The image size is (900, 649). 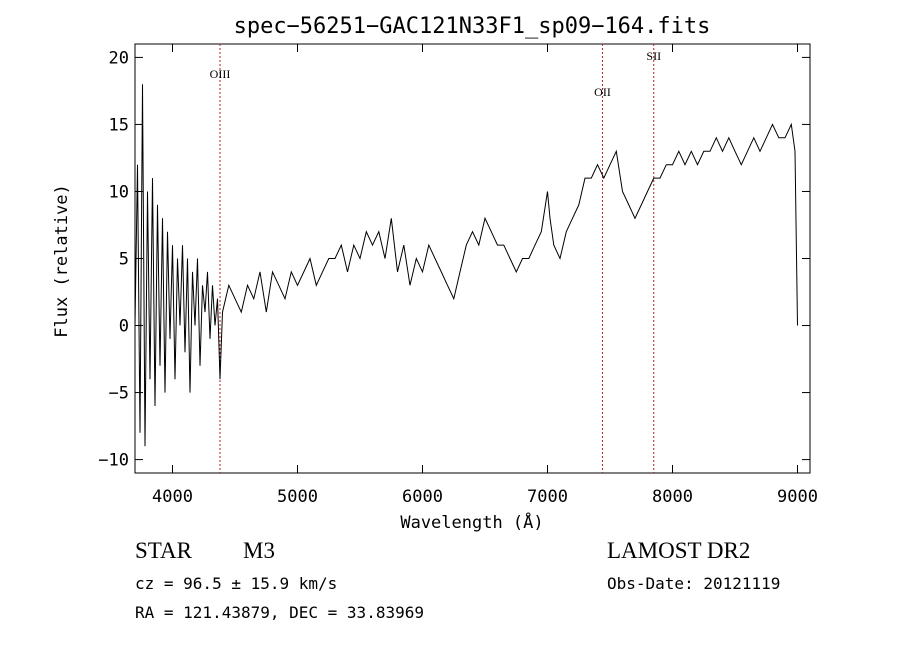 What do you see at coordinates (113, 461) in the screenshot?
I see `y-tick-label: −10` at bounding box center [113, 461].